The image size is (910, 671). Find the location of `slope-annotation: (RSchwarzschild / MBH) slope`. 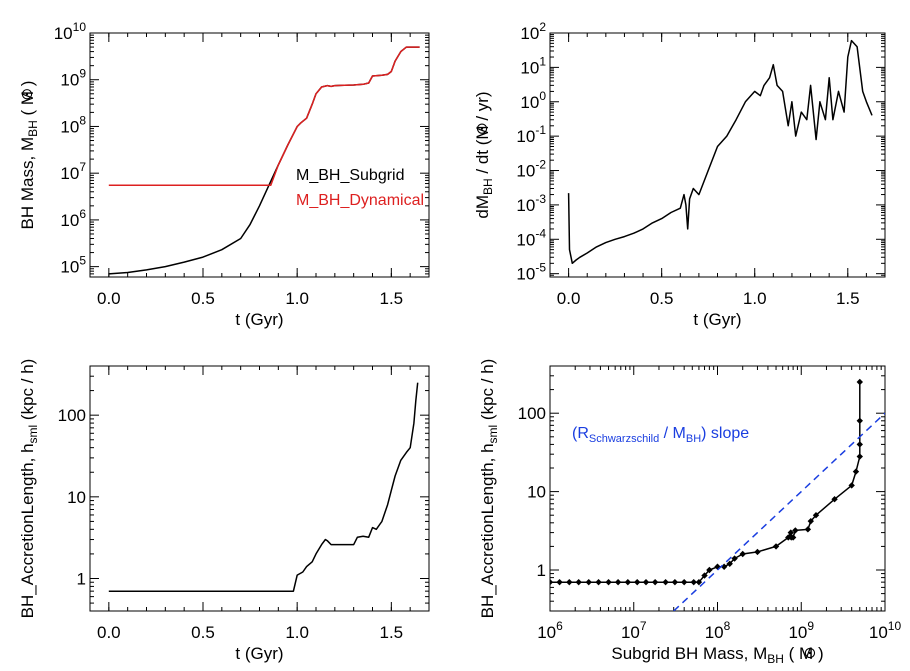

slope-annotation: (RSchwarzschild / MBH) slope is located at coordinates (660, 435).